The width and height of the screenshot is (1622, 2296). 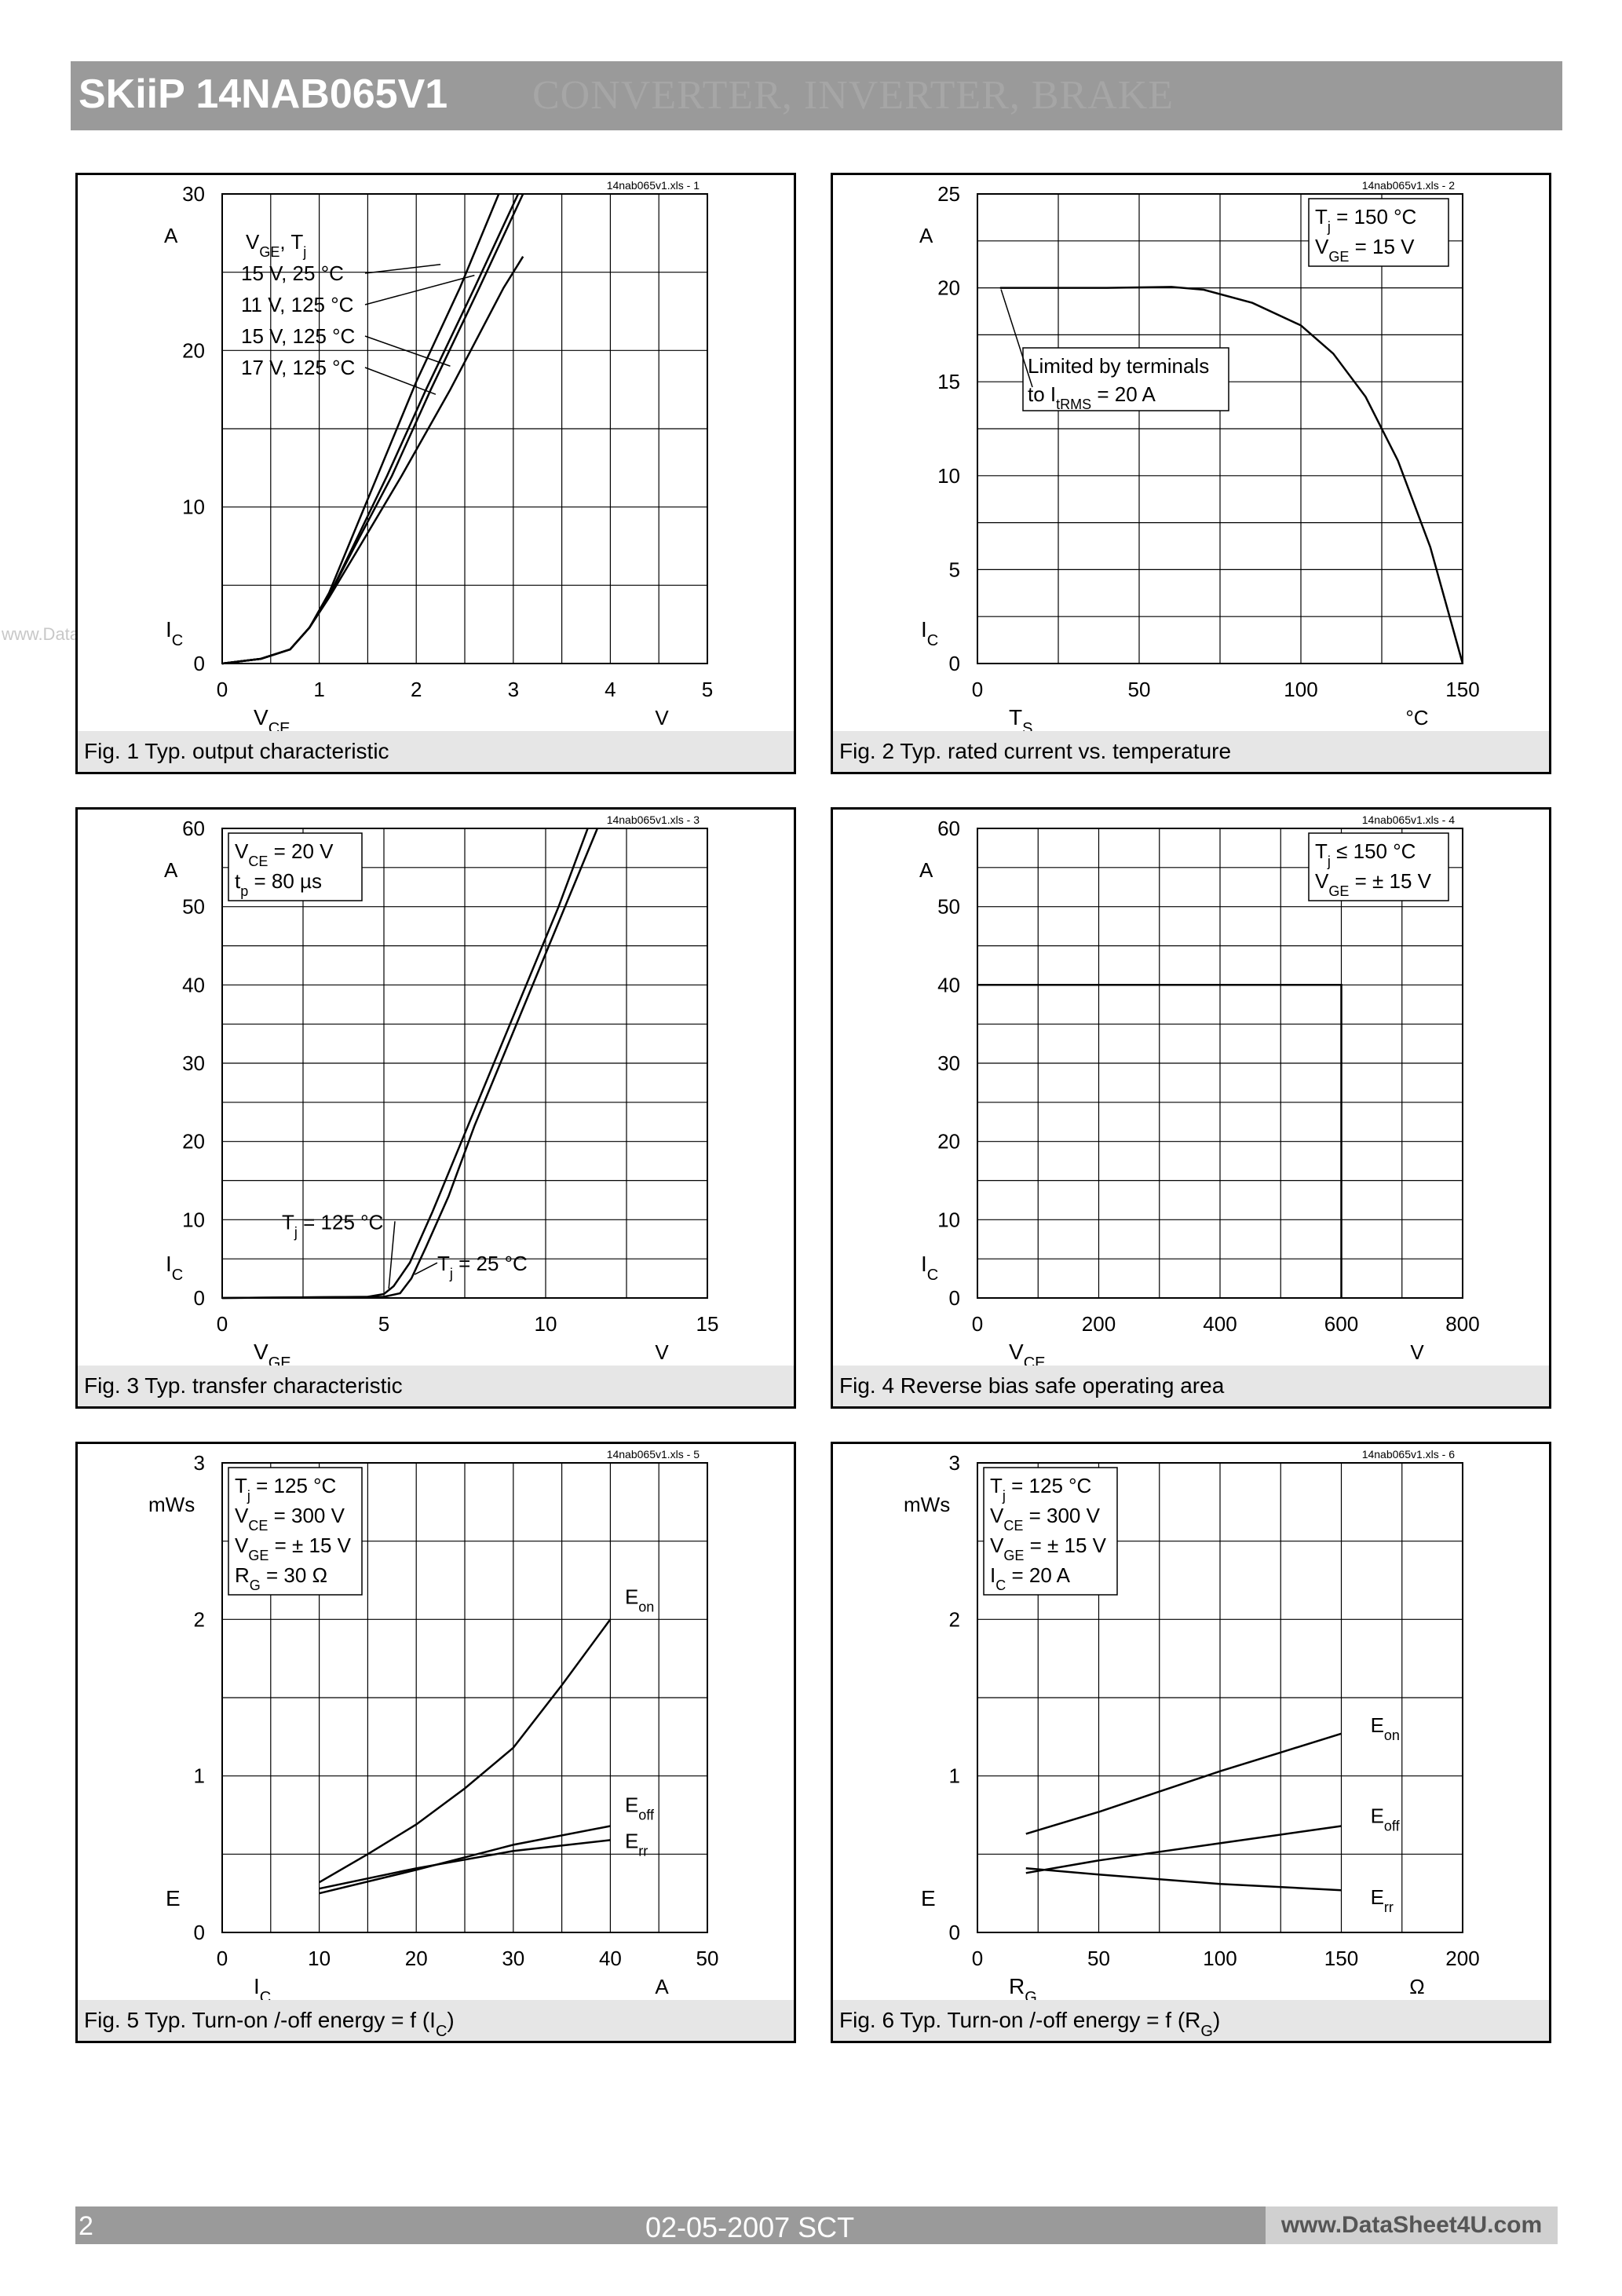 I want to click on x-tick-label: 1, so click(x=318, y=689).